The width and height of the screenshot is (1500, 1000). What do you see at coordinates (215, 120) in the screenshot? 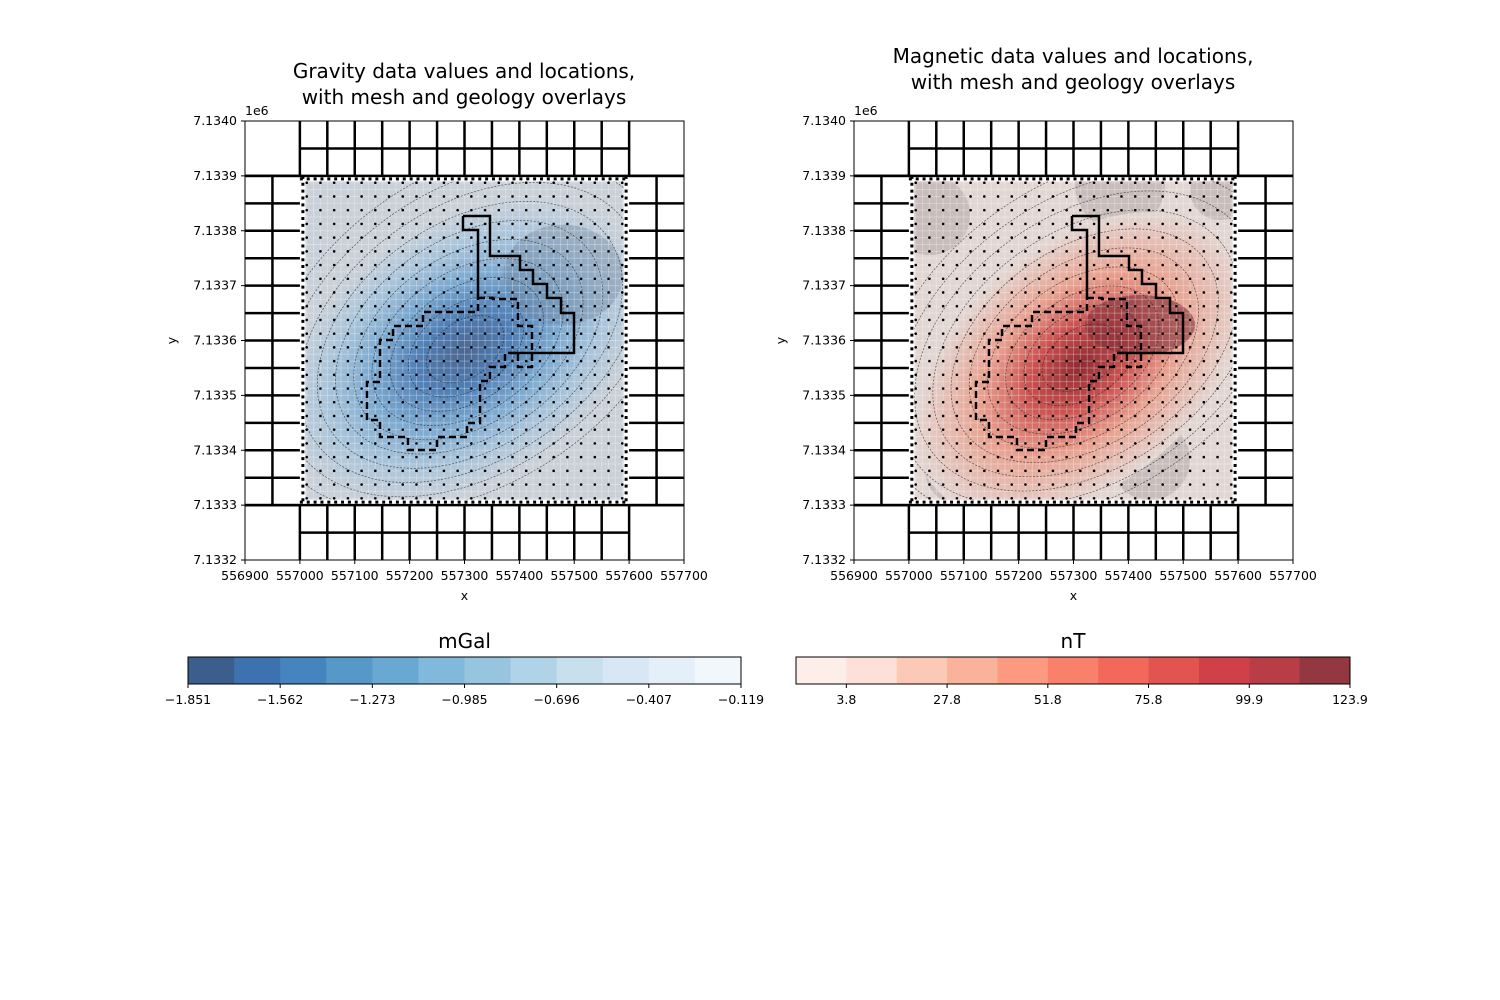
I see `y-tick-label: 7.1340` at bounding box center [215, 120].